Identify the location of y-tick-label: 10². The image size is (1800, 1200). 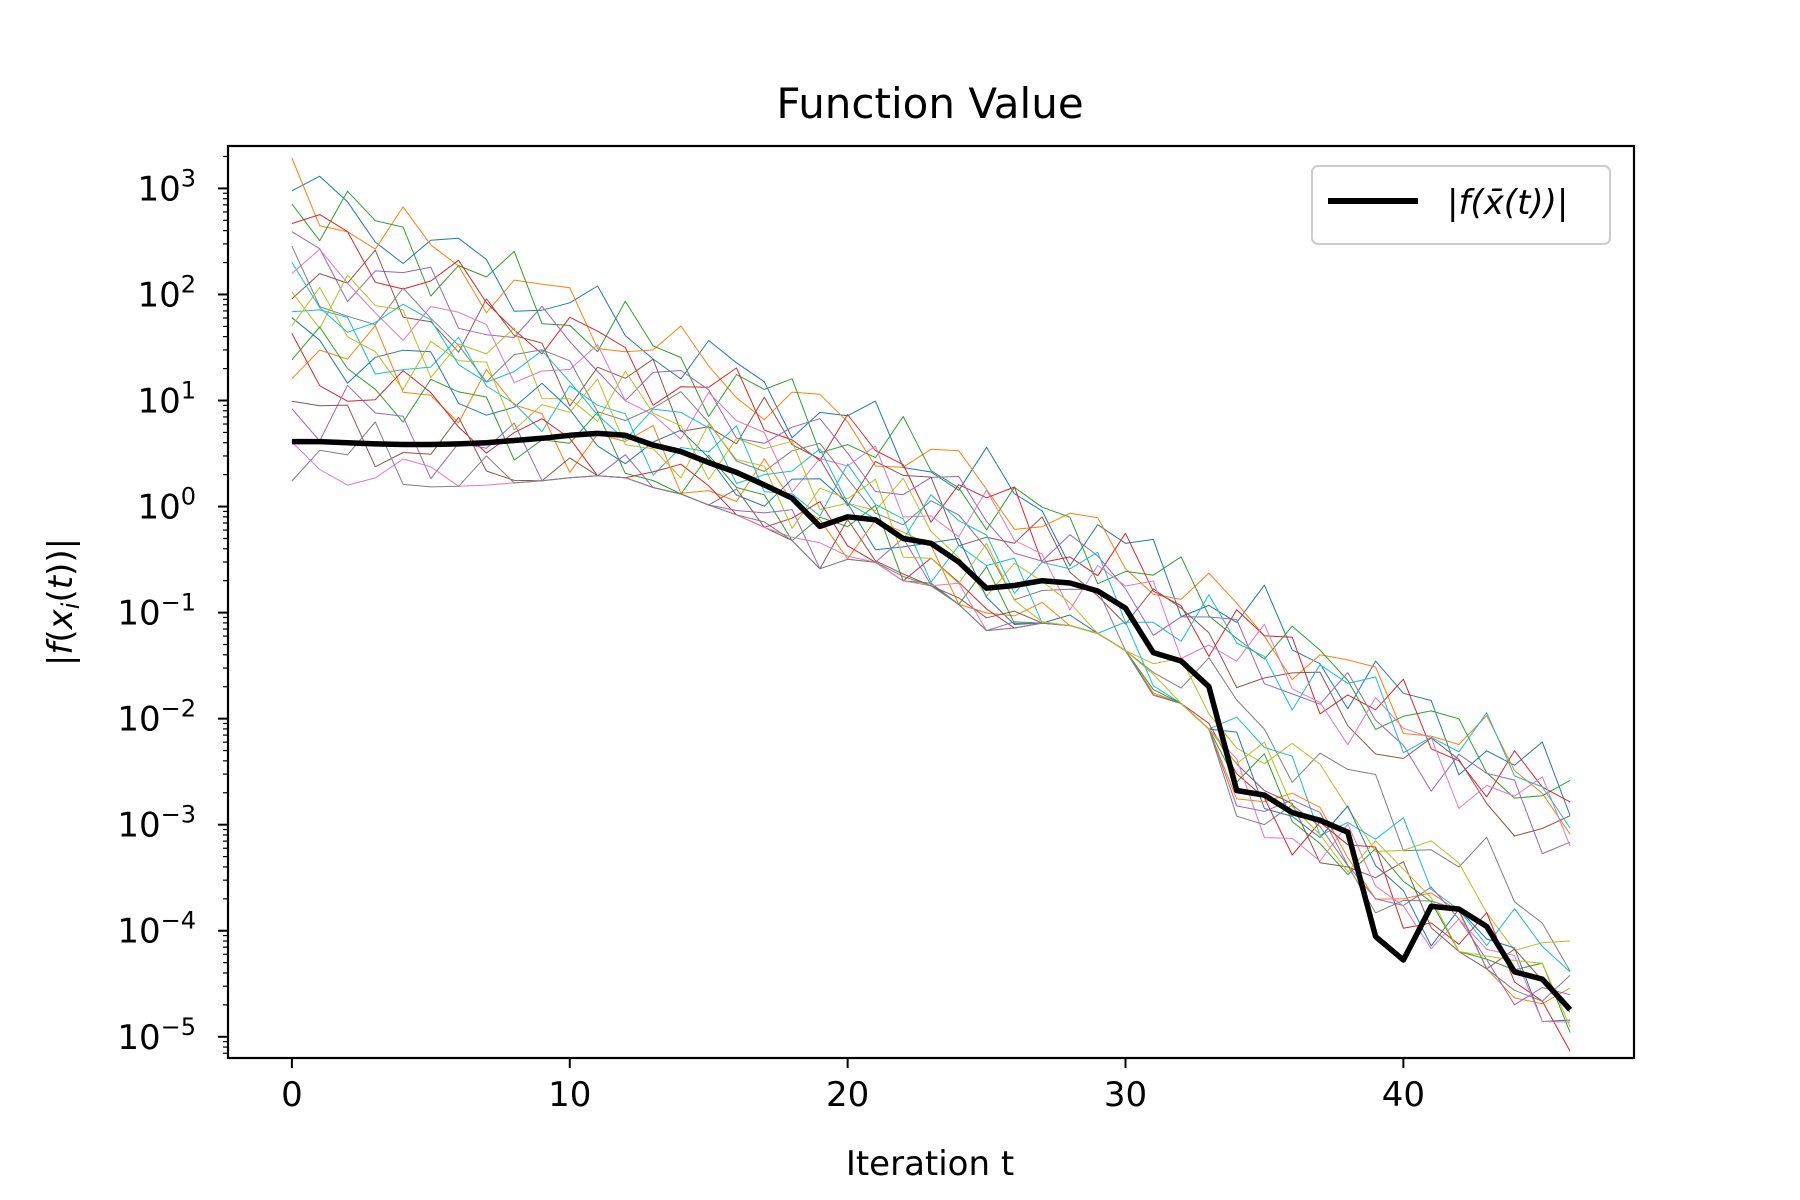
(166, 292).